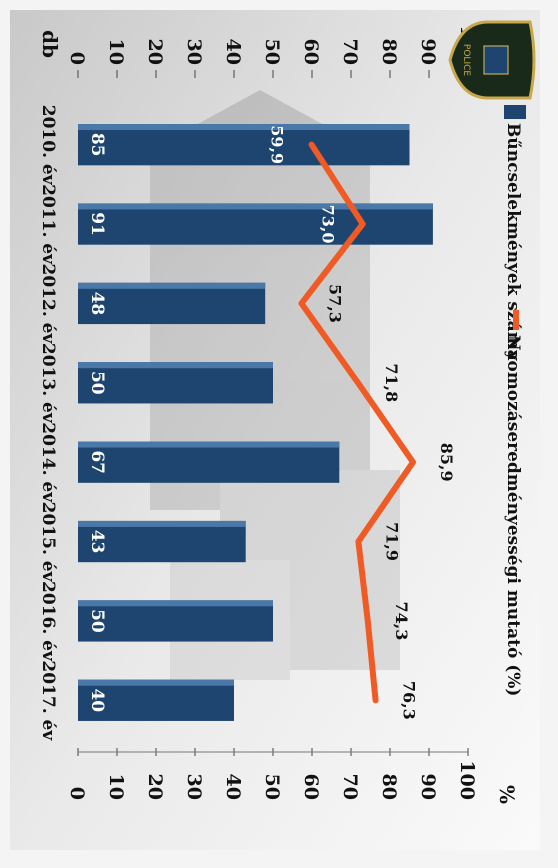  I want to click on bar-value-label: 43, so click(97, 542).